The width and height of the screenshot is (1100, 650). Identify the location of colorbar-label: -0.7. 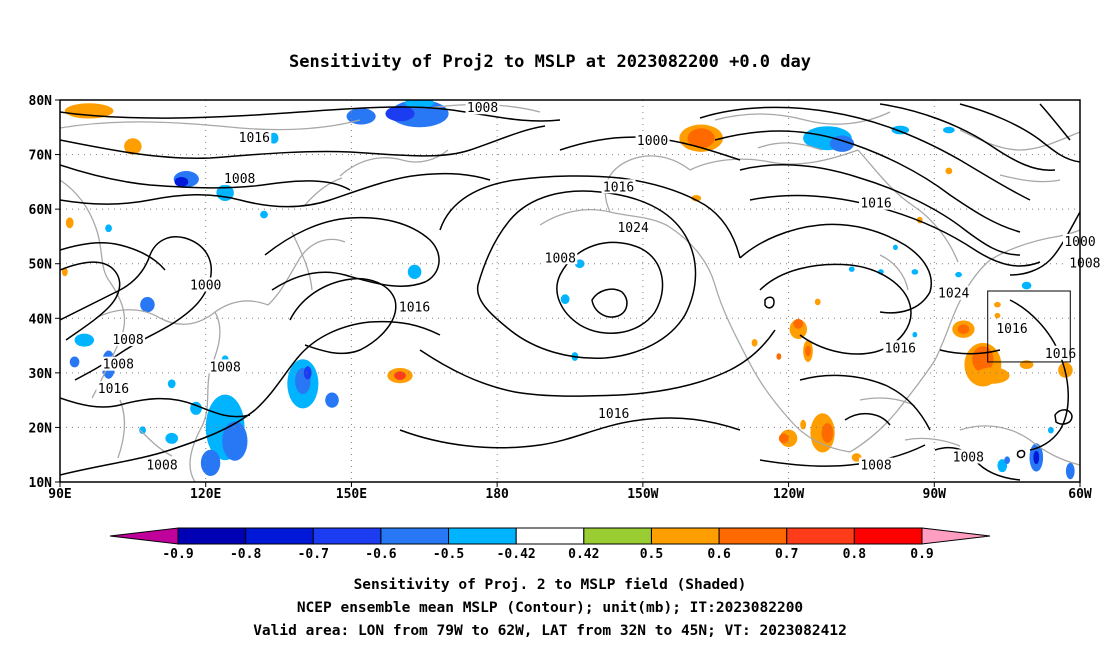
(313, 554).